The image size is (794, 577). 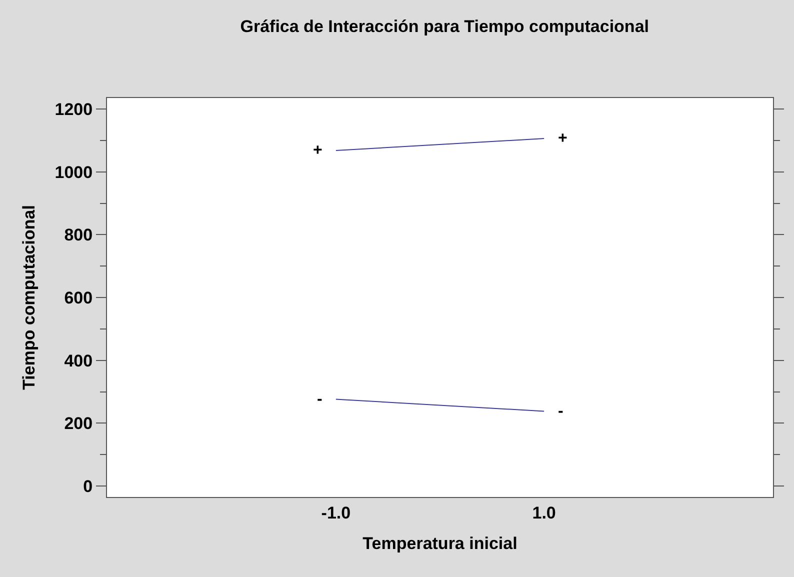 What do you see at coordinates (78, 298) in the screenshot?
I see `y-tick-label: 600` at bounding box center [78, 298].